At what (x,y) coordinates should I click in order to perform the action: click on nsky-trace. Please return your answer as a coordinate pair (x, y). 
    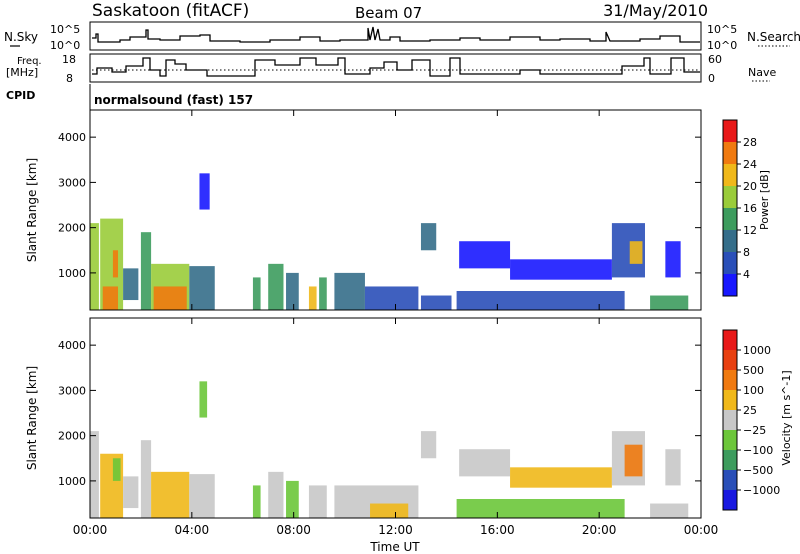
    Looking at the image, I should click on (396, 34).